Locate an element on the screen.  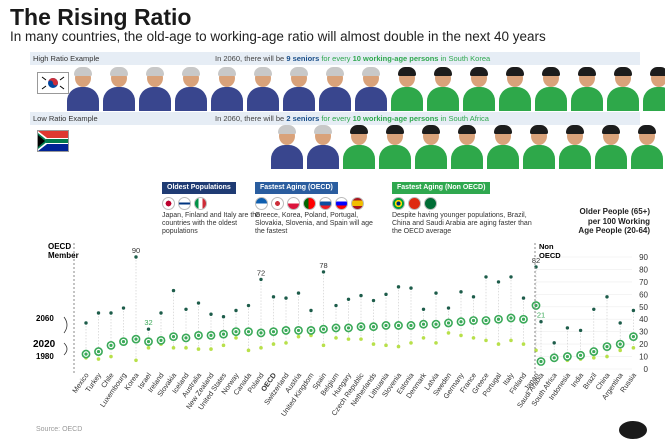
data-value-label: 78 is located at coordinates (323, 265).